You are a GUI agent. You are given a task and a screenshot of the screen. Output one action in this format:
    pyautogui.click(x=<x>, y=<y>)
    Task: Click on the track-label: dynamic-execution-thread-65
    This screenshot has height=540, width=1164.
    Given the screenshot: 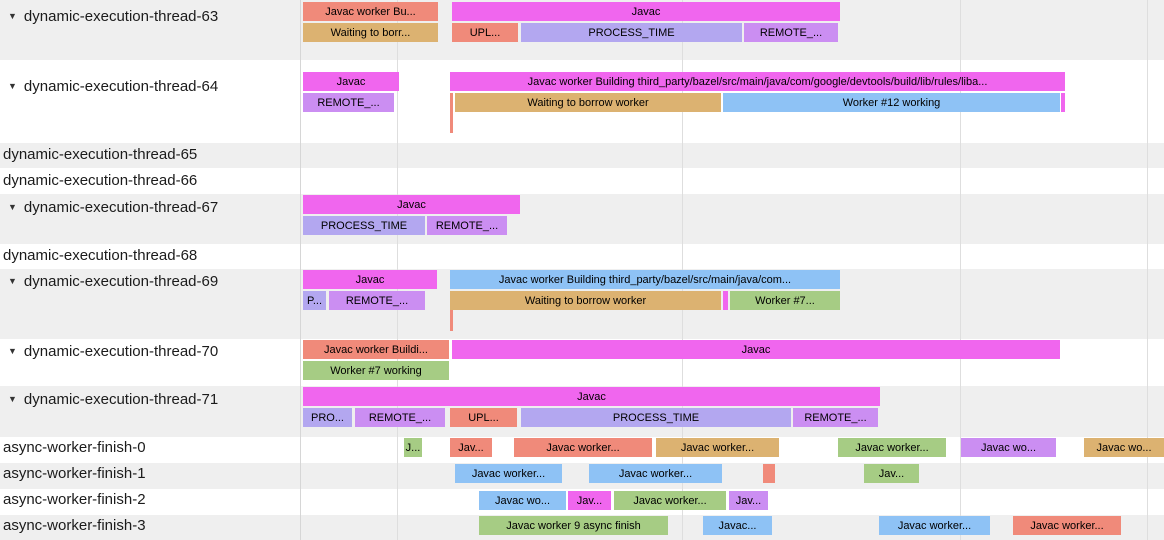 What is the action you would take?
    pyautogui.click(x=100, y=155)
    